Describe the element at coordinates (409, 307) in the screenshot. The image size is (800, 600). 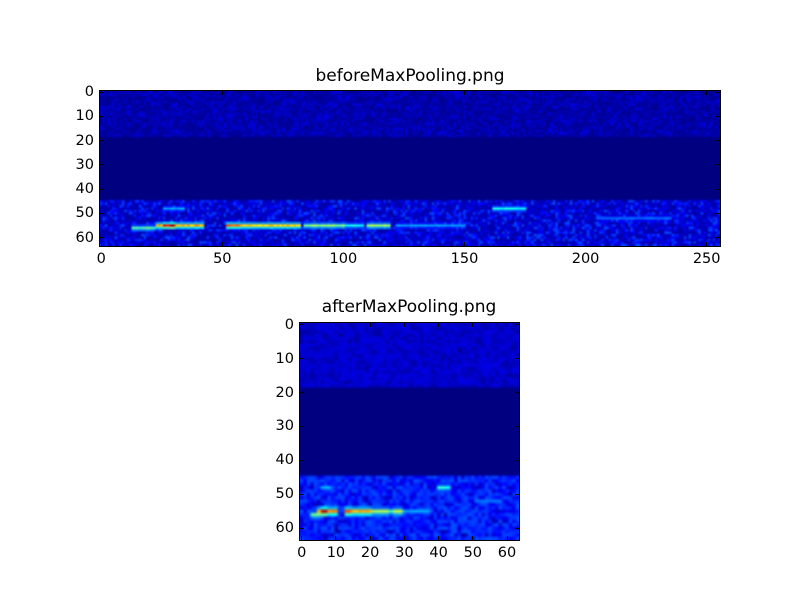
I see `bottom-chart-title: afterMaxPooling.png` at that location.